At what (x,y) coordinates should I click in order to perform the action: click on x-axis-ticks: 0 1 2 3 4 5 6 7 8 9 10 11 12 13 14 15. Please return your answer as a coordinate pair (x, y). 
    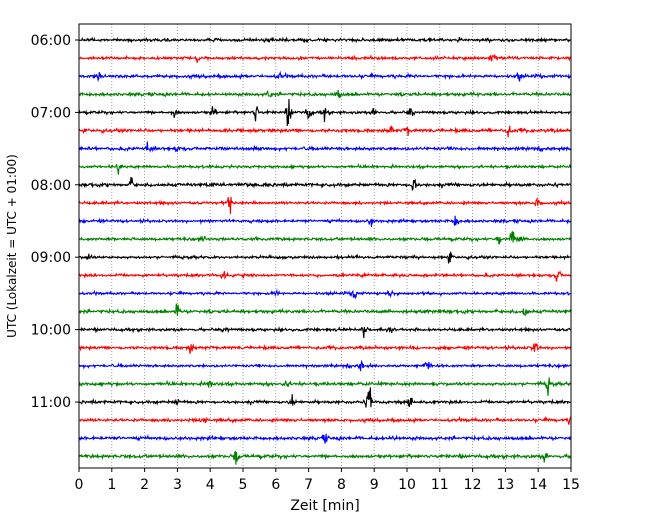
    Looking at the image, I should click on (327, 480).